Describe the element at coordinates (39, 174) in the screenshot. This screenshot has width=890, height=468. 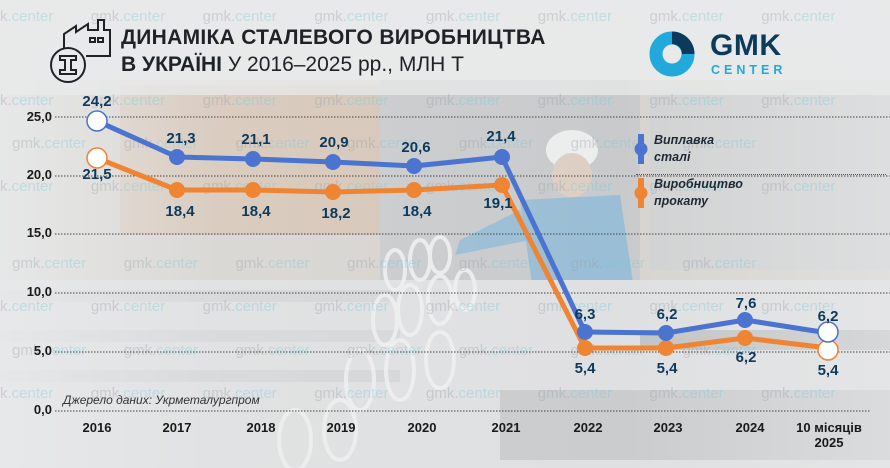
I see `y-tick-20: 20,0` at that location.